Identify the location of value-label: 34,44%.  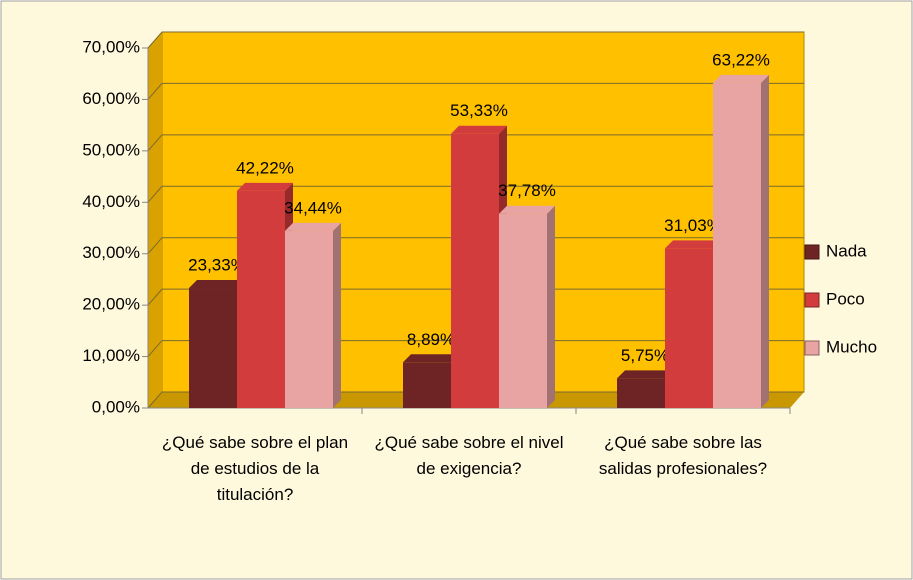
(313, 207).